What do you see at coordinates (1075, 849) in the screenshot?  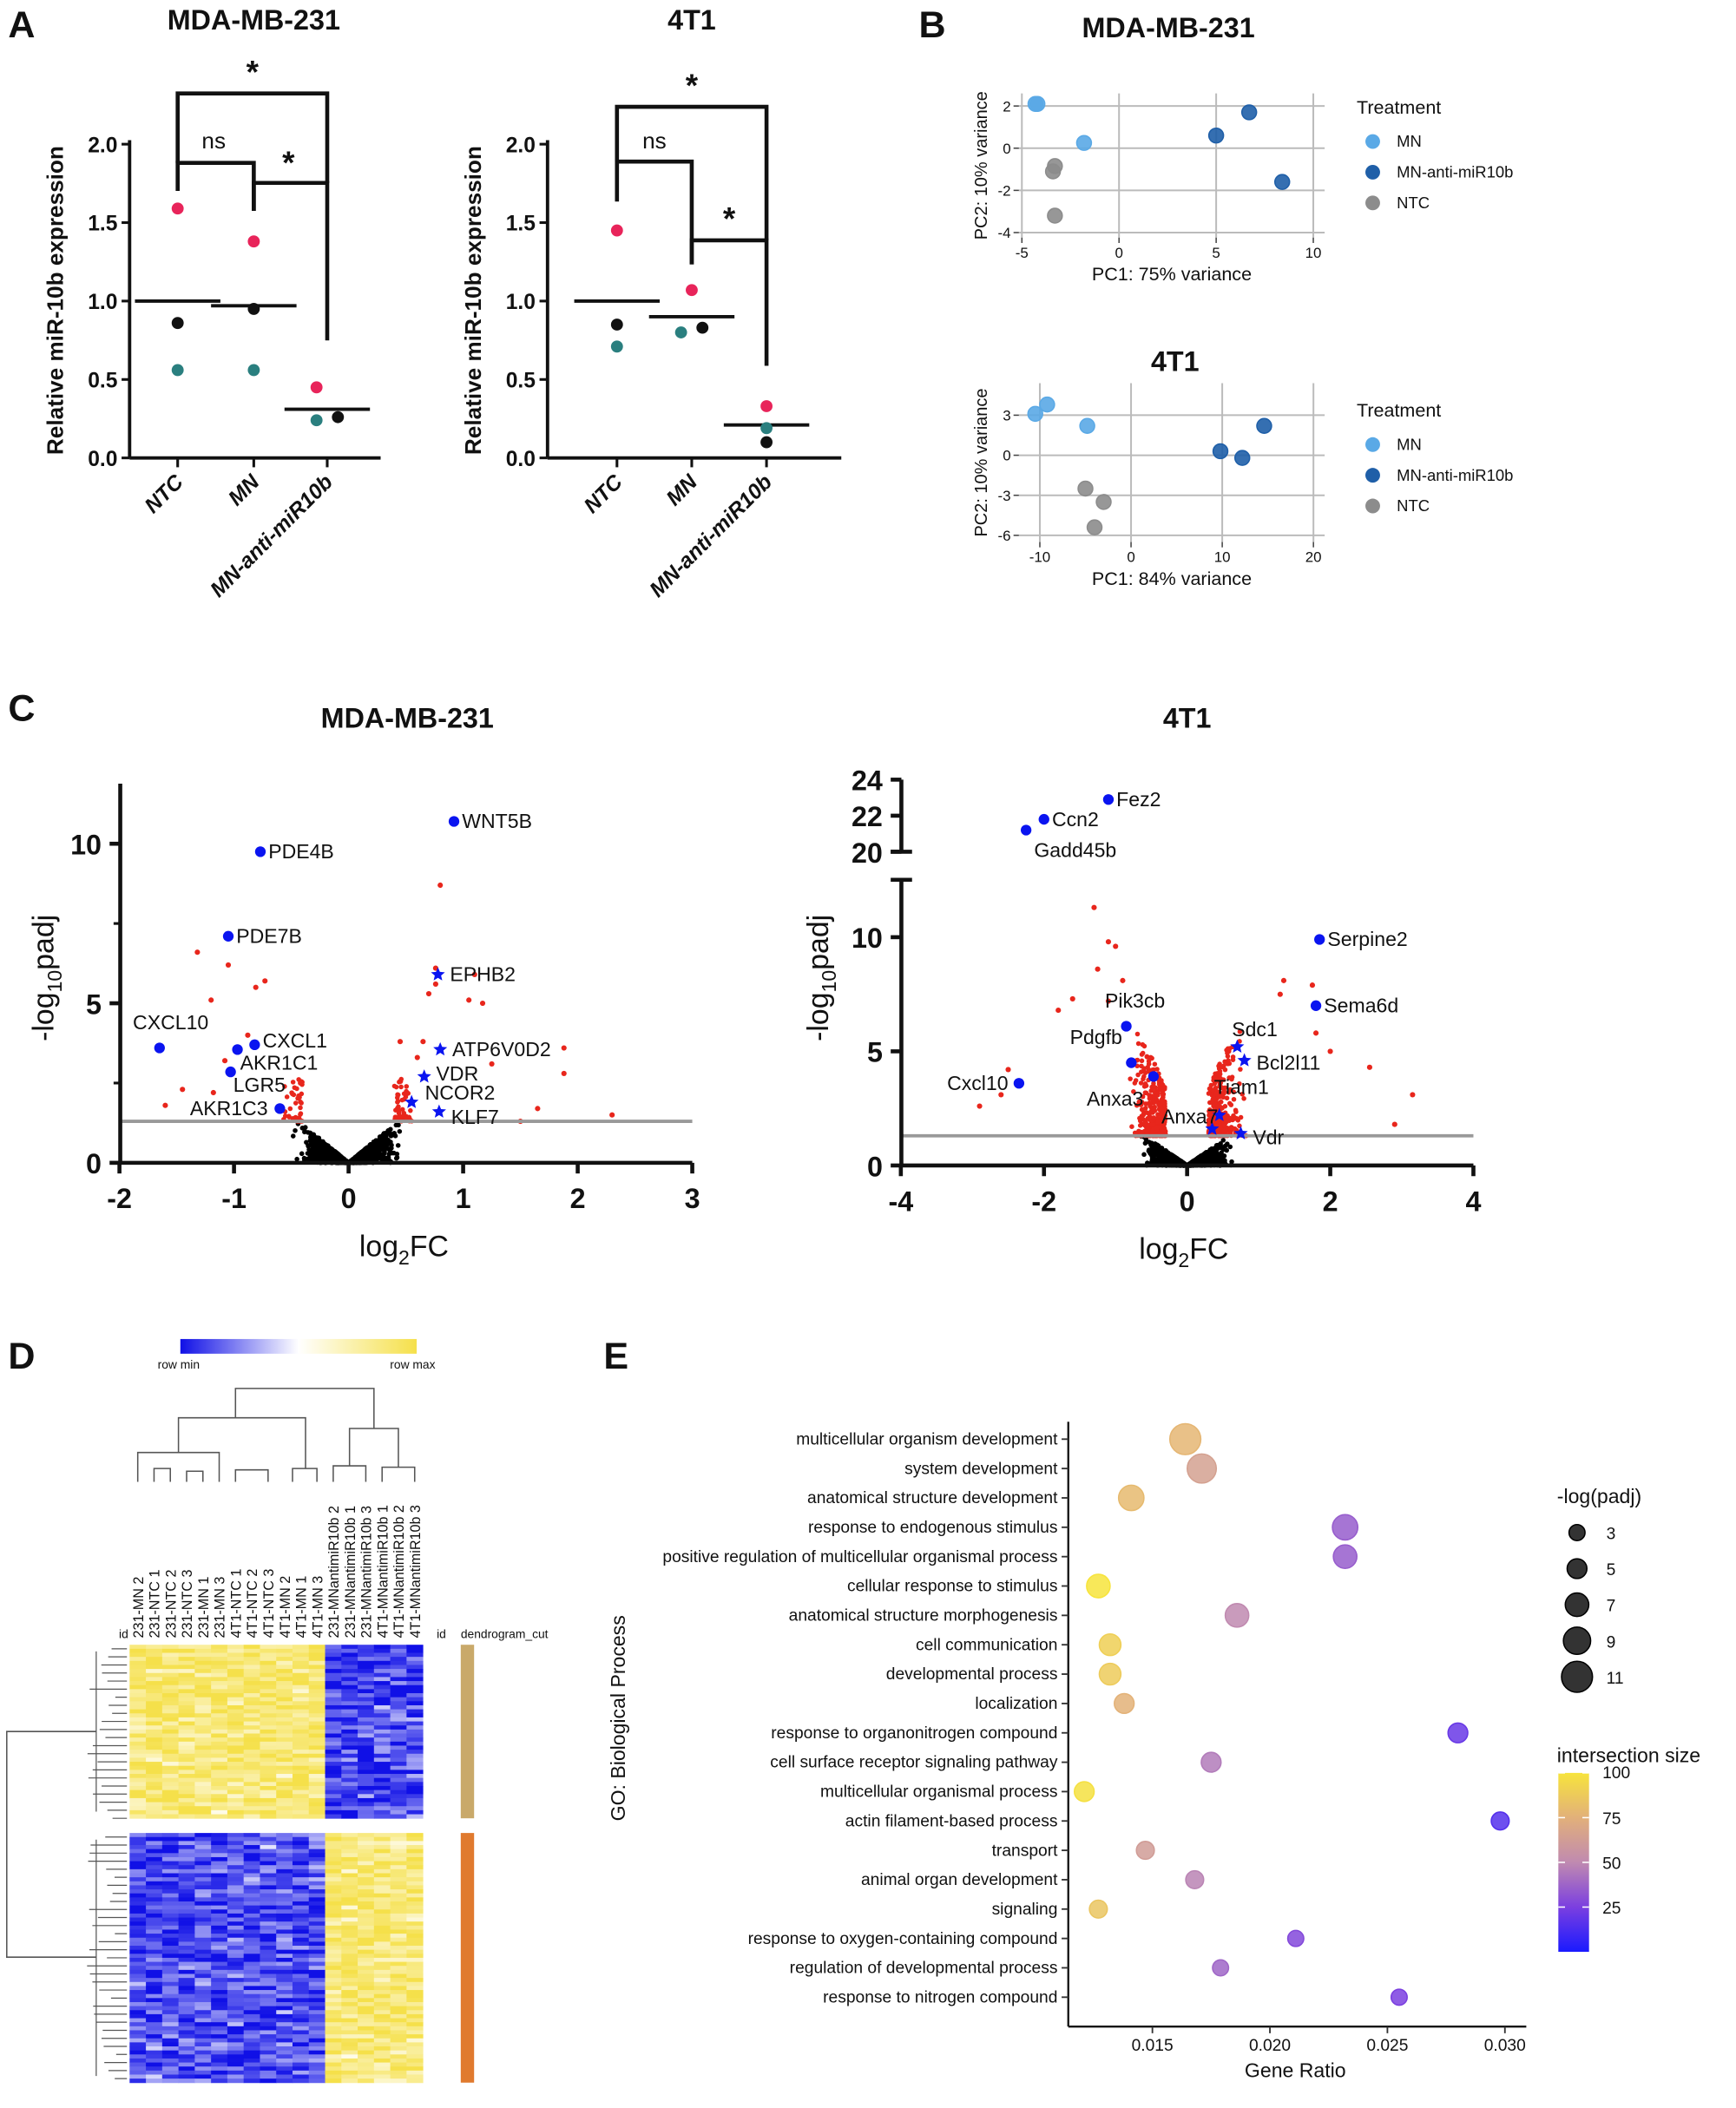 I see `gene-label: Gadd45b` at bounding box center [1075, 849].